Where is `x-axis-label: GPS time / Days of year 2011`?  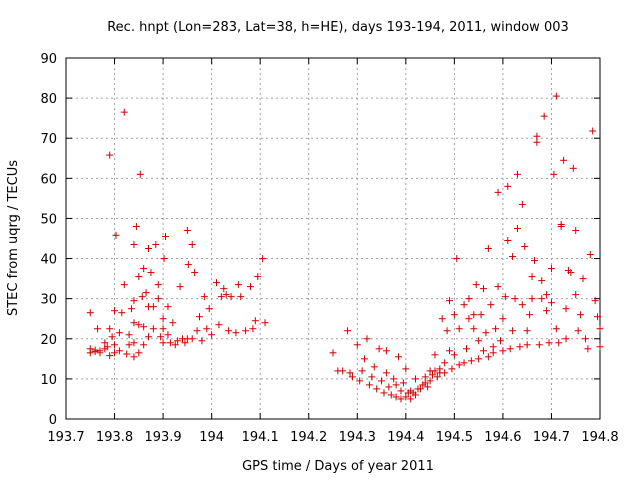 x-axis-label: GPS time / Days of year 2011 is located at coordinates (338, 466).